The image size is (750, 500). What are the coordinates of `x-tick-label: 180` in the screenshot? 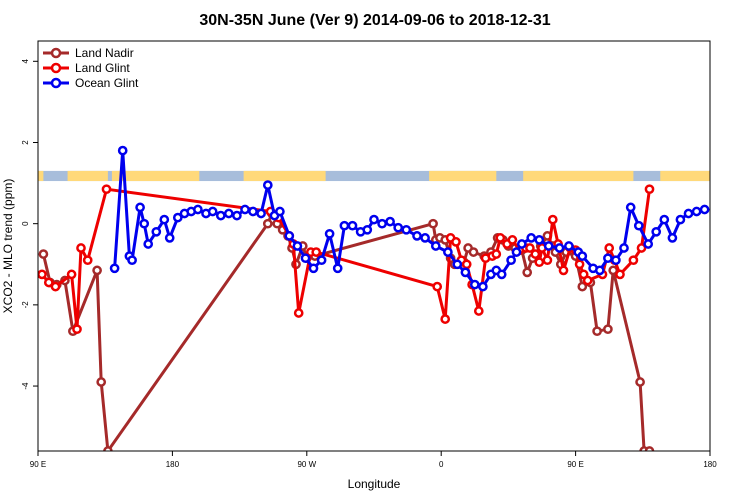 It's located at (710, 464).